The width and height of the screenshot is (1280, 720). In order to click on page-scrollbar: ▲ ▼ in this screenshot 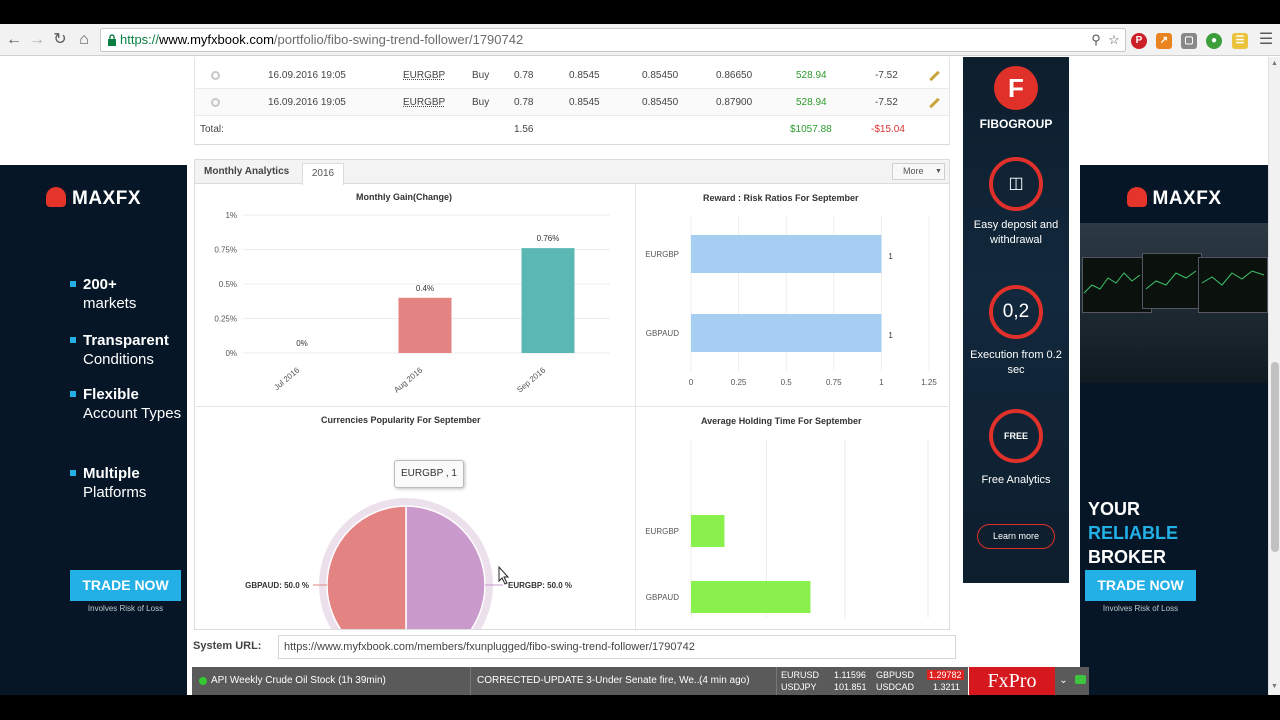, I will do `click(1274, 376)`.